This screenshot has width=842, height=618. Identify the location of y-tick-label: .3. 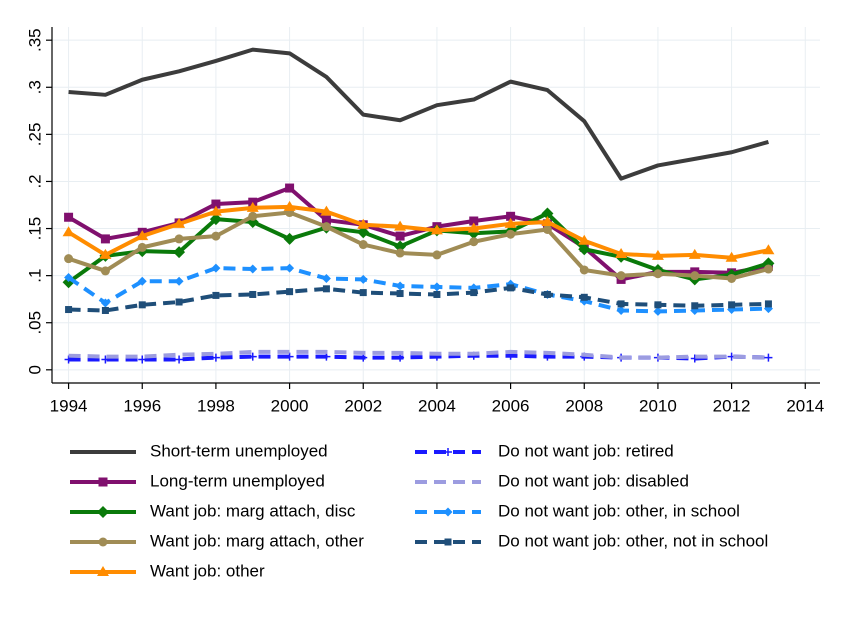
(34, 87).